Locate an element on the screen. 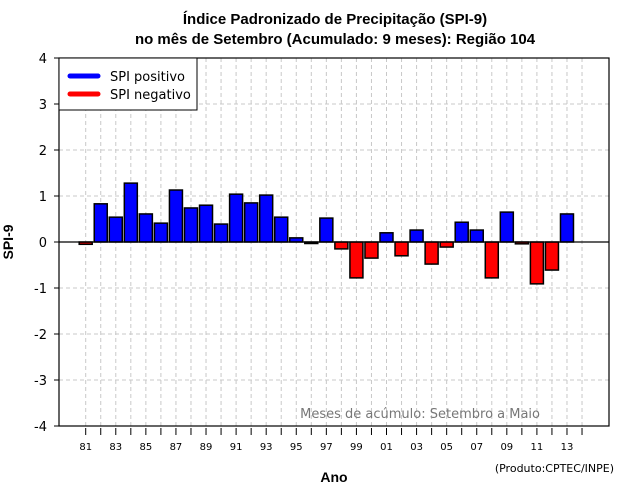 The image size is (640, 500). x-tick-label: 11 is located at coordinates (537, 447).